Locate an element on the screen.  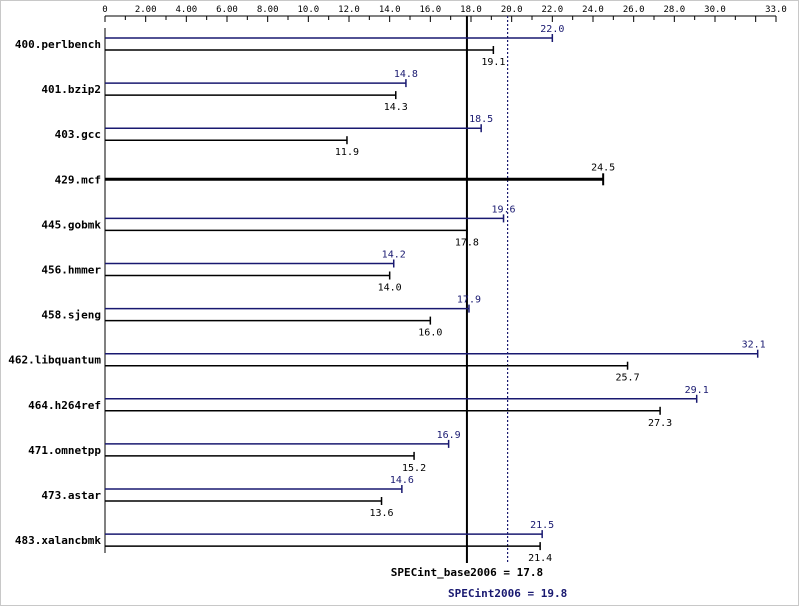
category-label: 403.gcc is located at coordinates (78, 134).